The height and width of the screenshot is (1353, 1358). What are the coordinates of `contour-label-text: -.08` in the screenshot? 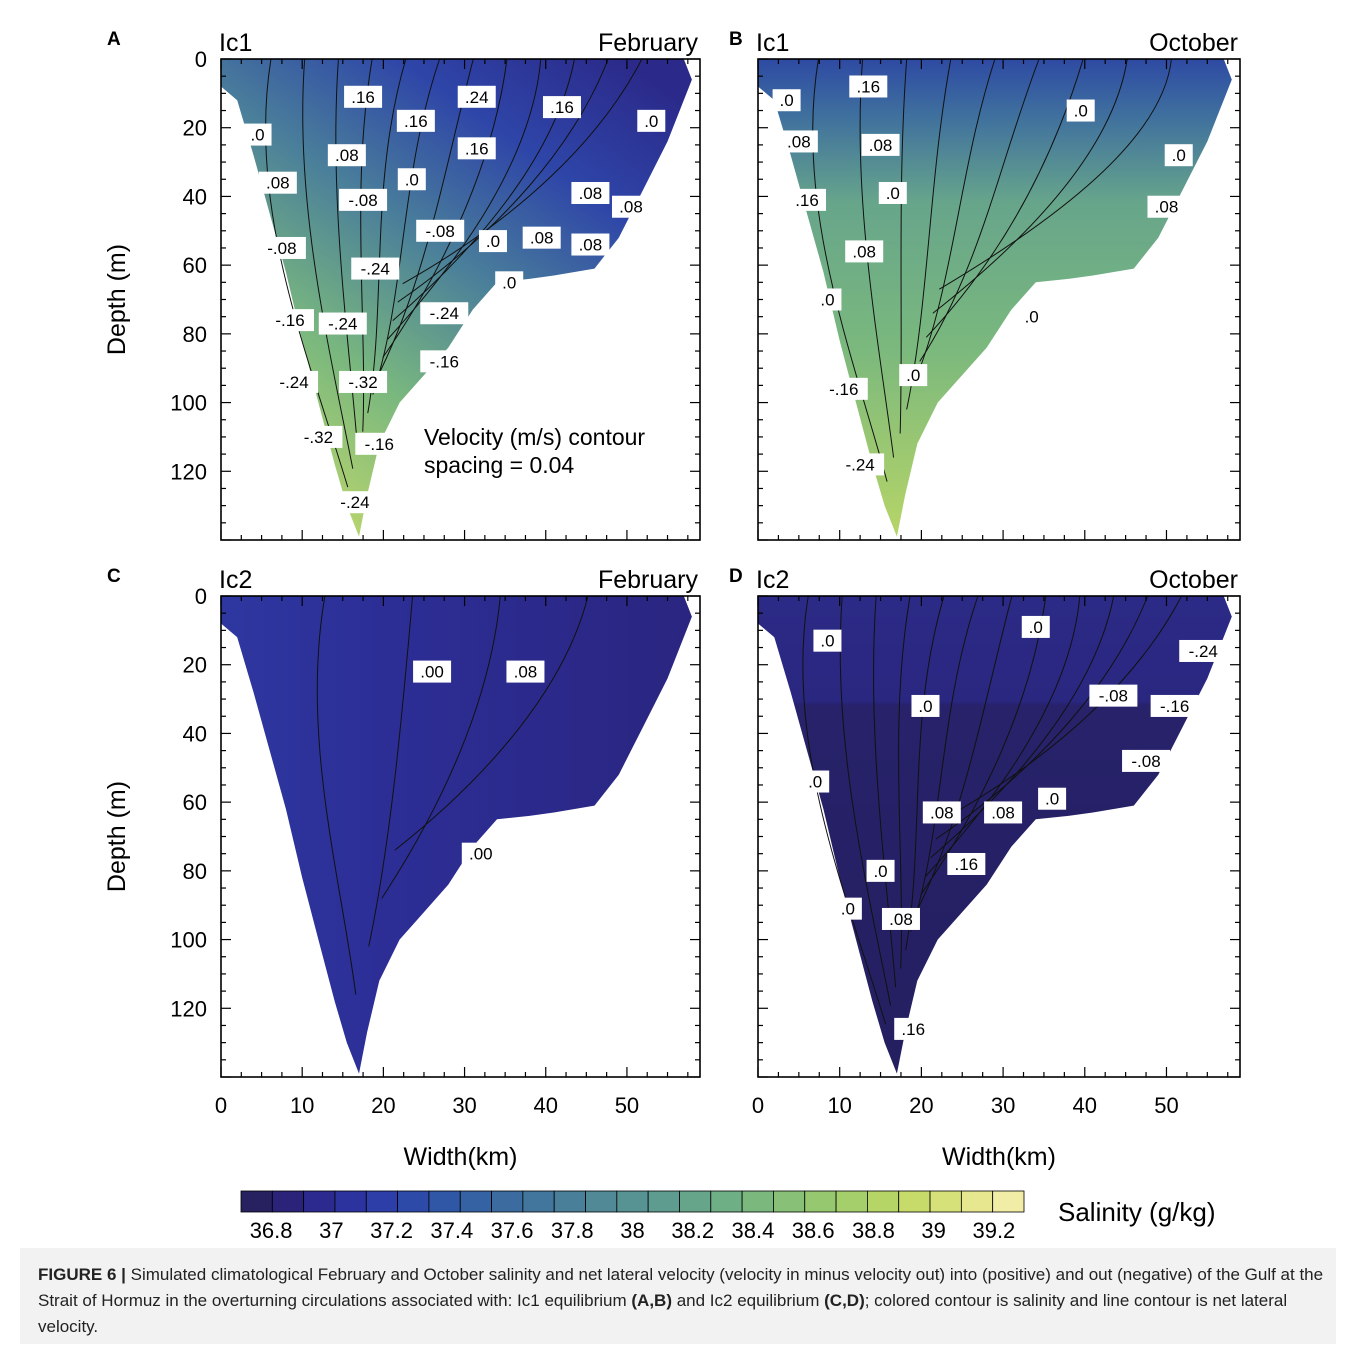 It's located at (281, 248).